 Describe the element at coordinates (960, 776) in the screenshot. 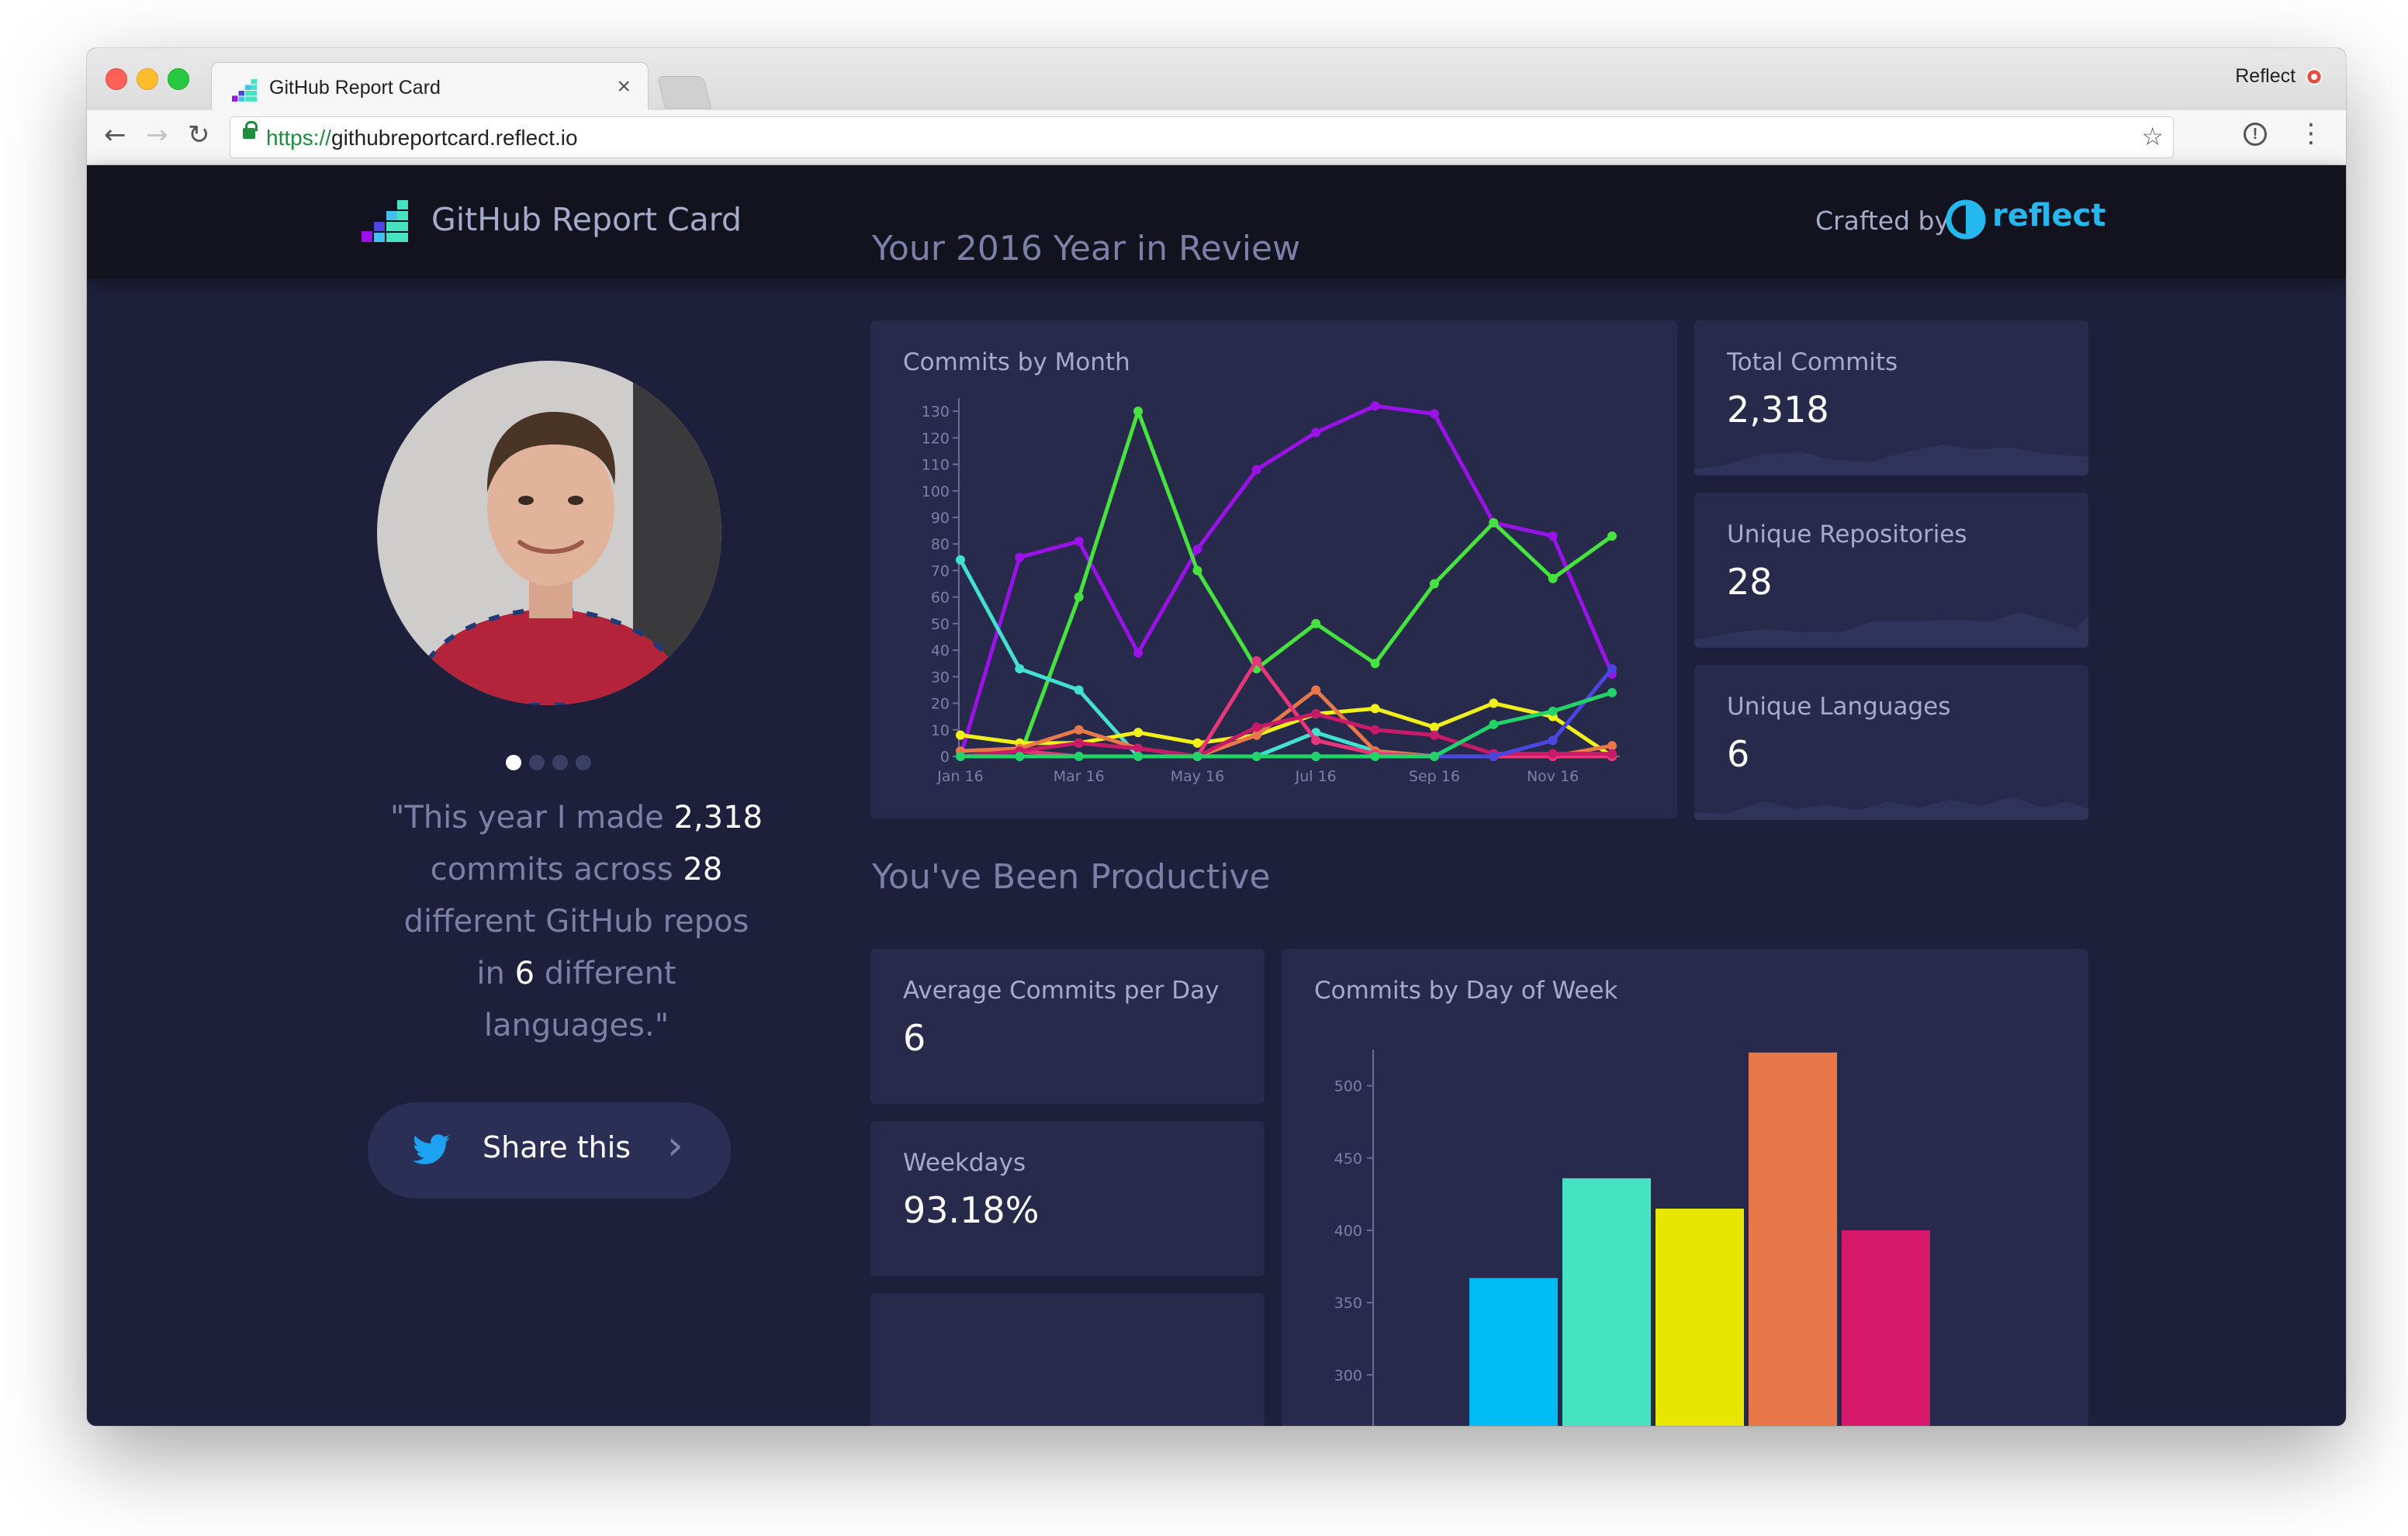

I see `x-tick-label: Jan 16` at that location.